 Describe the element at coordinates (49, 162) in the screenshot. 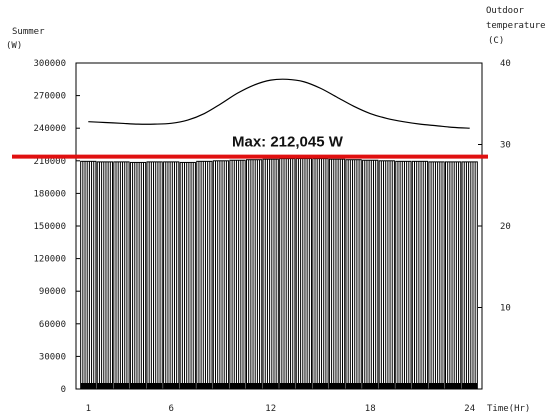

I see `left-tick-label: 210000` at that location.